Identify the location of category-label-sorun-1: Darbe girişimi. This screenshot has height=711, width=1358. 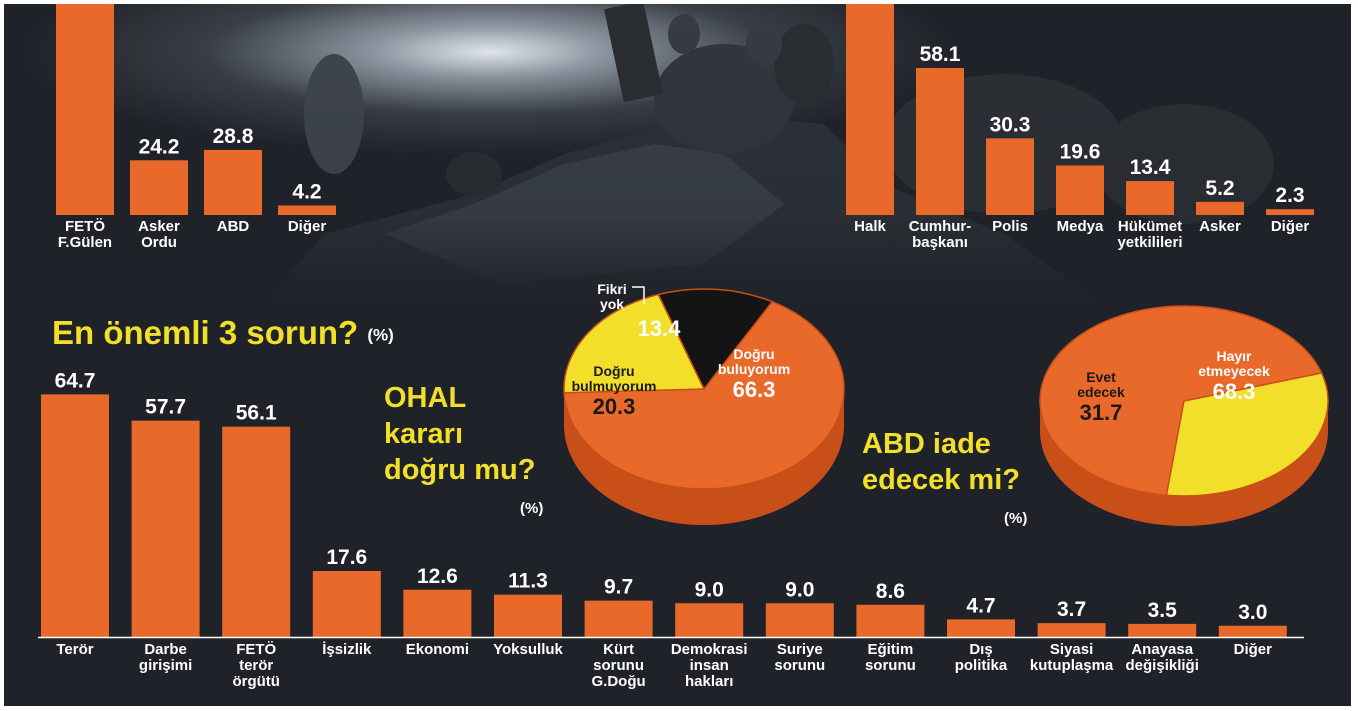
(165, 657).